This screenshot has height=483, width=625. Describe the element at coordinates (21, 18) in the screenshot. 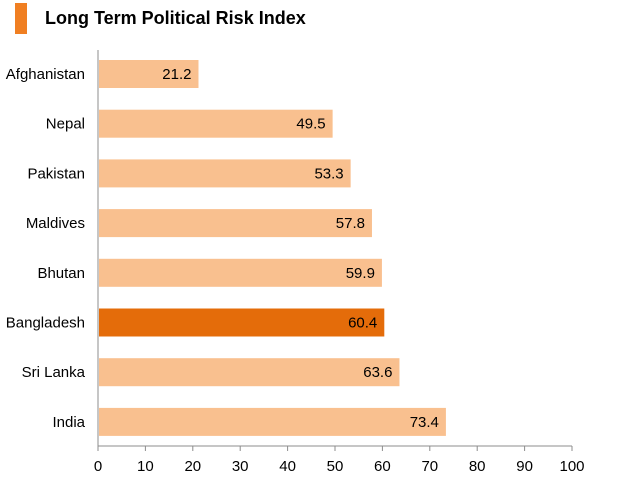

I see `title-marker` at that location.